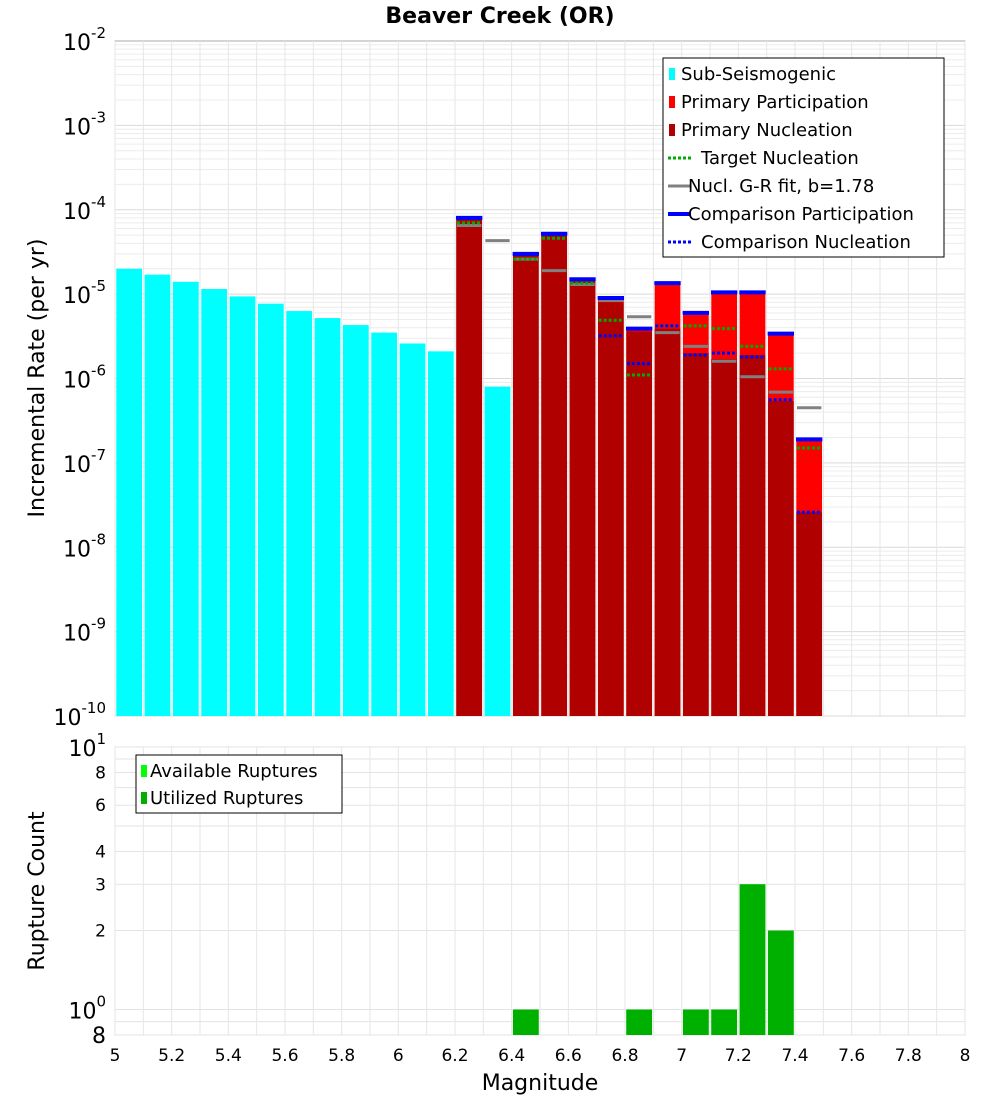 This screenshot has height=1100, width=1000. I want to click on y-tick-label: 10⁻⁸, so click(84, 546).